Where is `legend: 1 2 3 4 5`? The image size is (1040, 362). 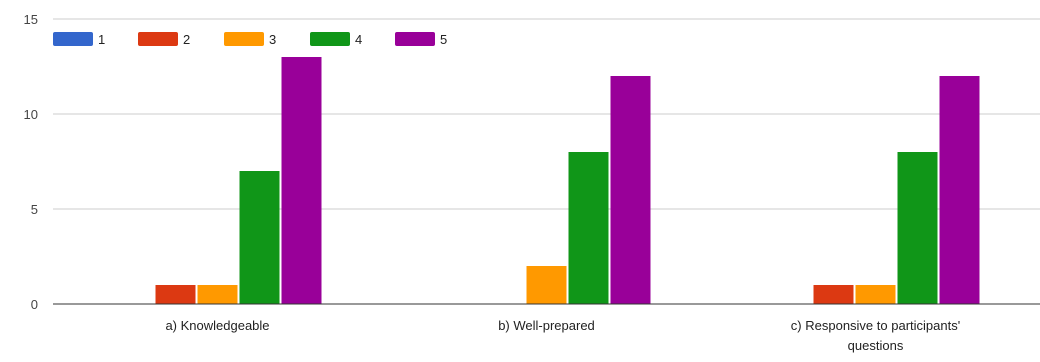
legend: 1 2 3 4 5 is located at coordinates (250, 39).